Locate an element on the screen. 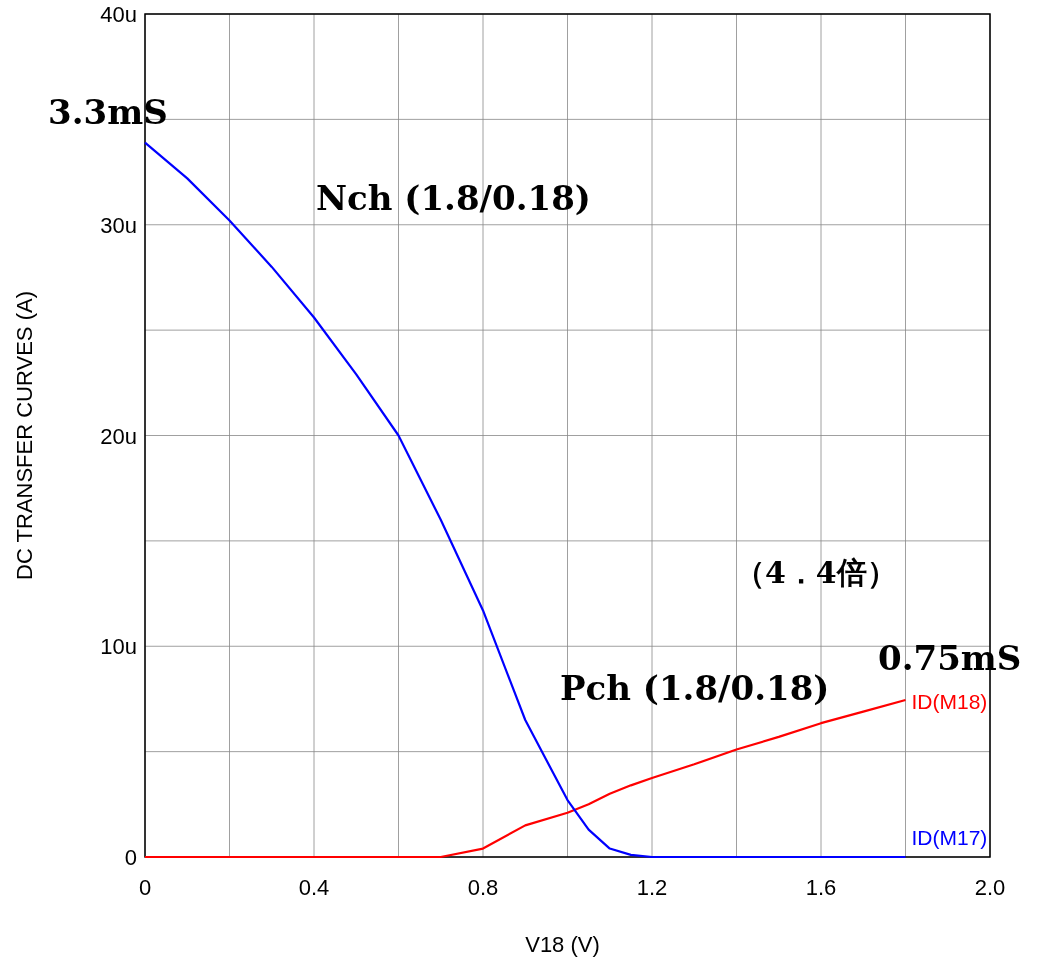  x-tick-label: 1.6 is located at coordinates (821, 887).